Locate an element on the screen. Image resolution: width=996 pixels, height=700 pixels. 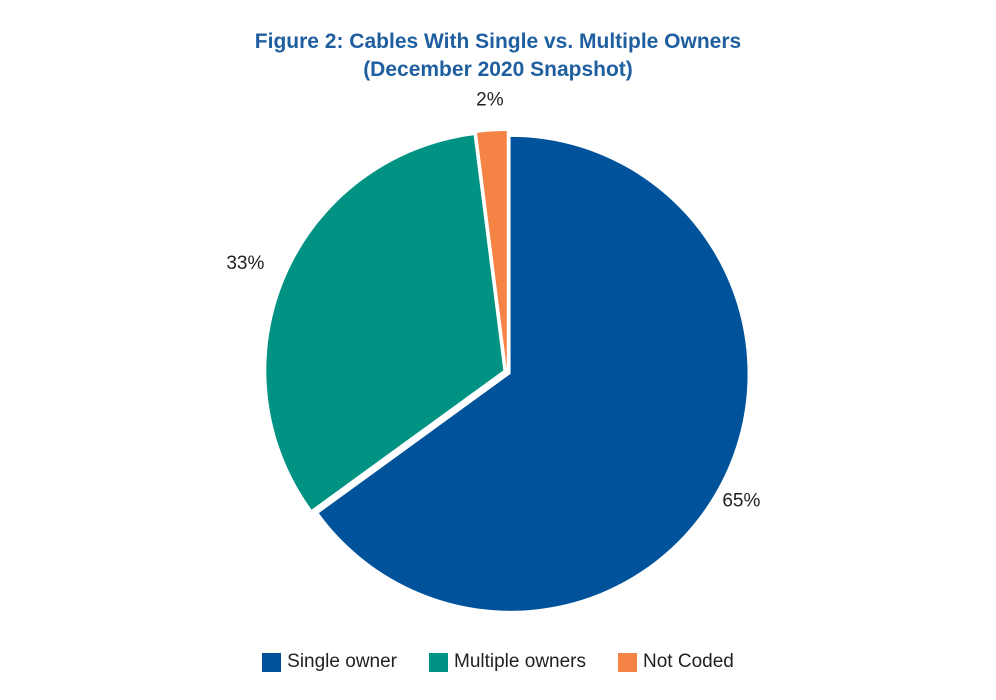
legend-item-single-owner: Single owner is located at coordinates (329, 662).